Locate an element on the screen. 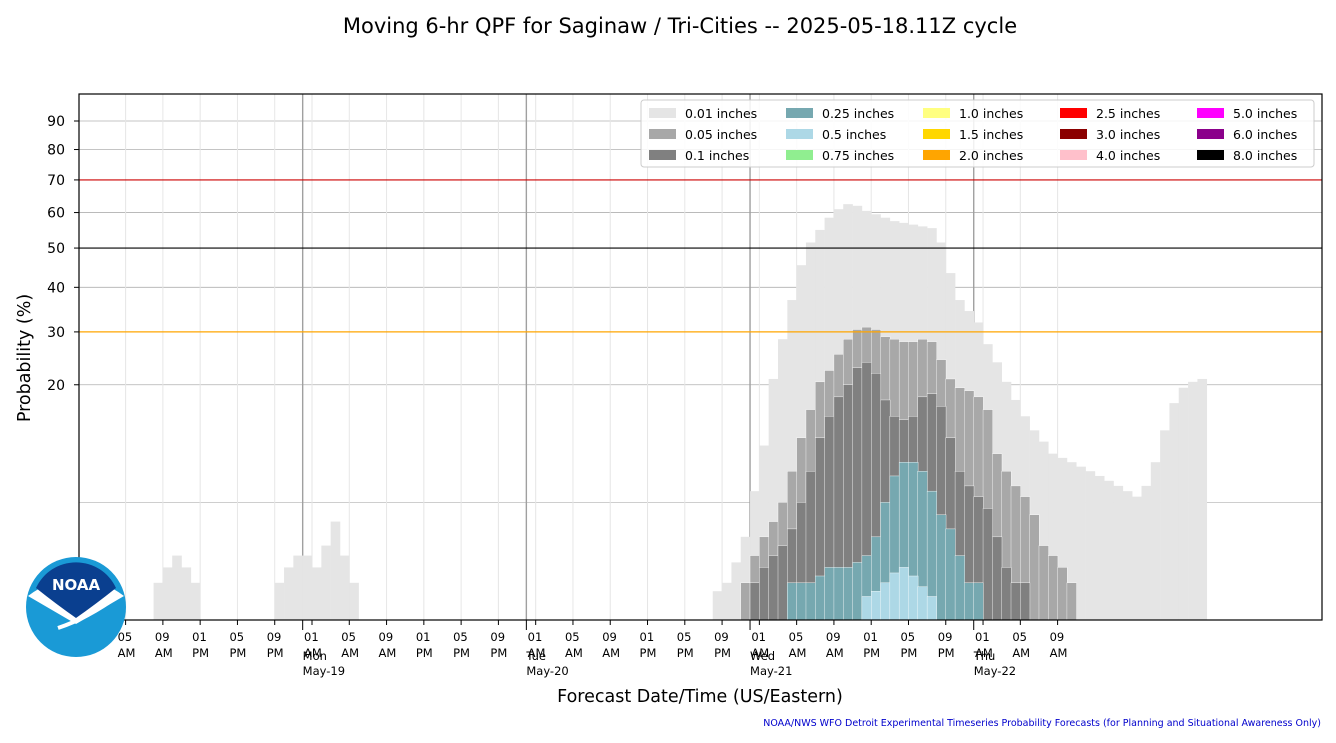  day-date: May-22 is located at coordinates (995, 671).